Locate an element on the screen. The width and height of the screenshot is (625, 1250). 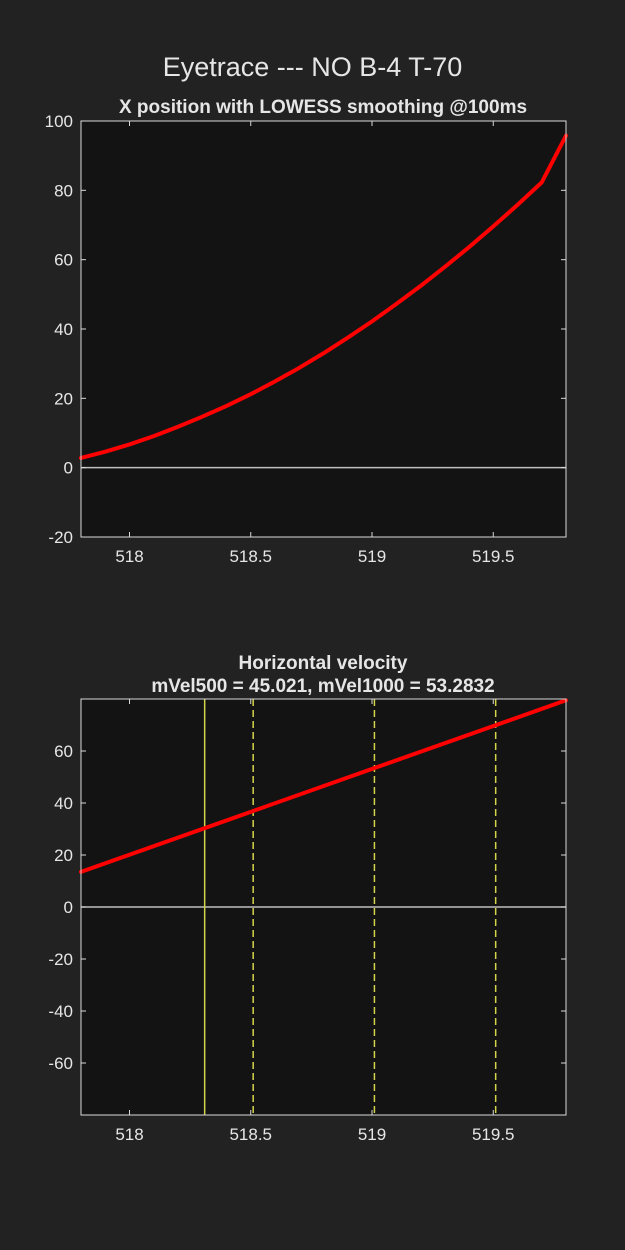
position-y-tick-label: 60 is located at coordinates (63, 260).